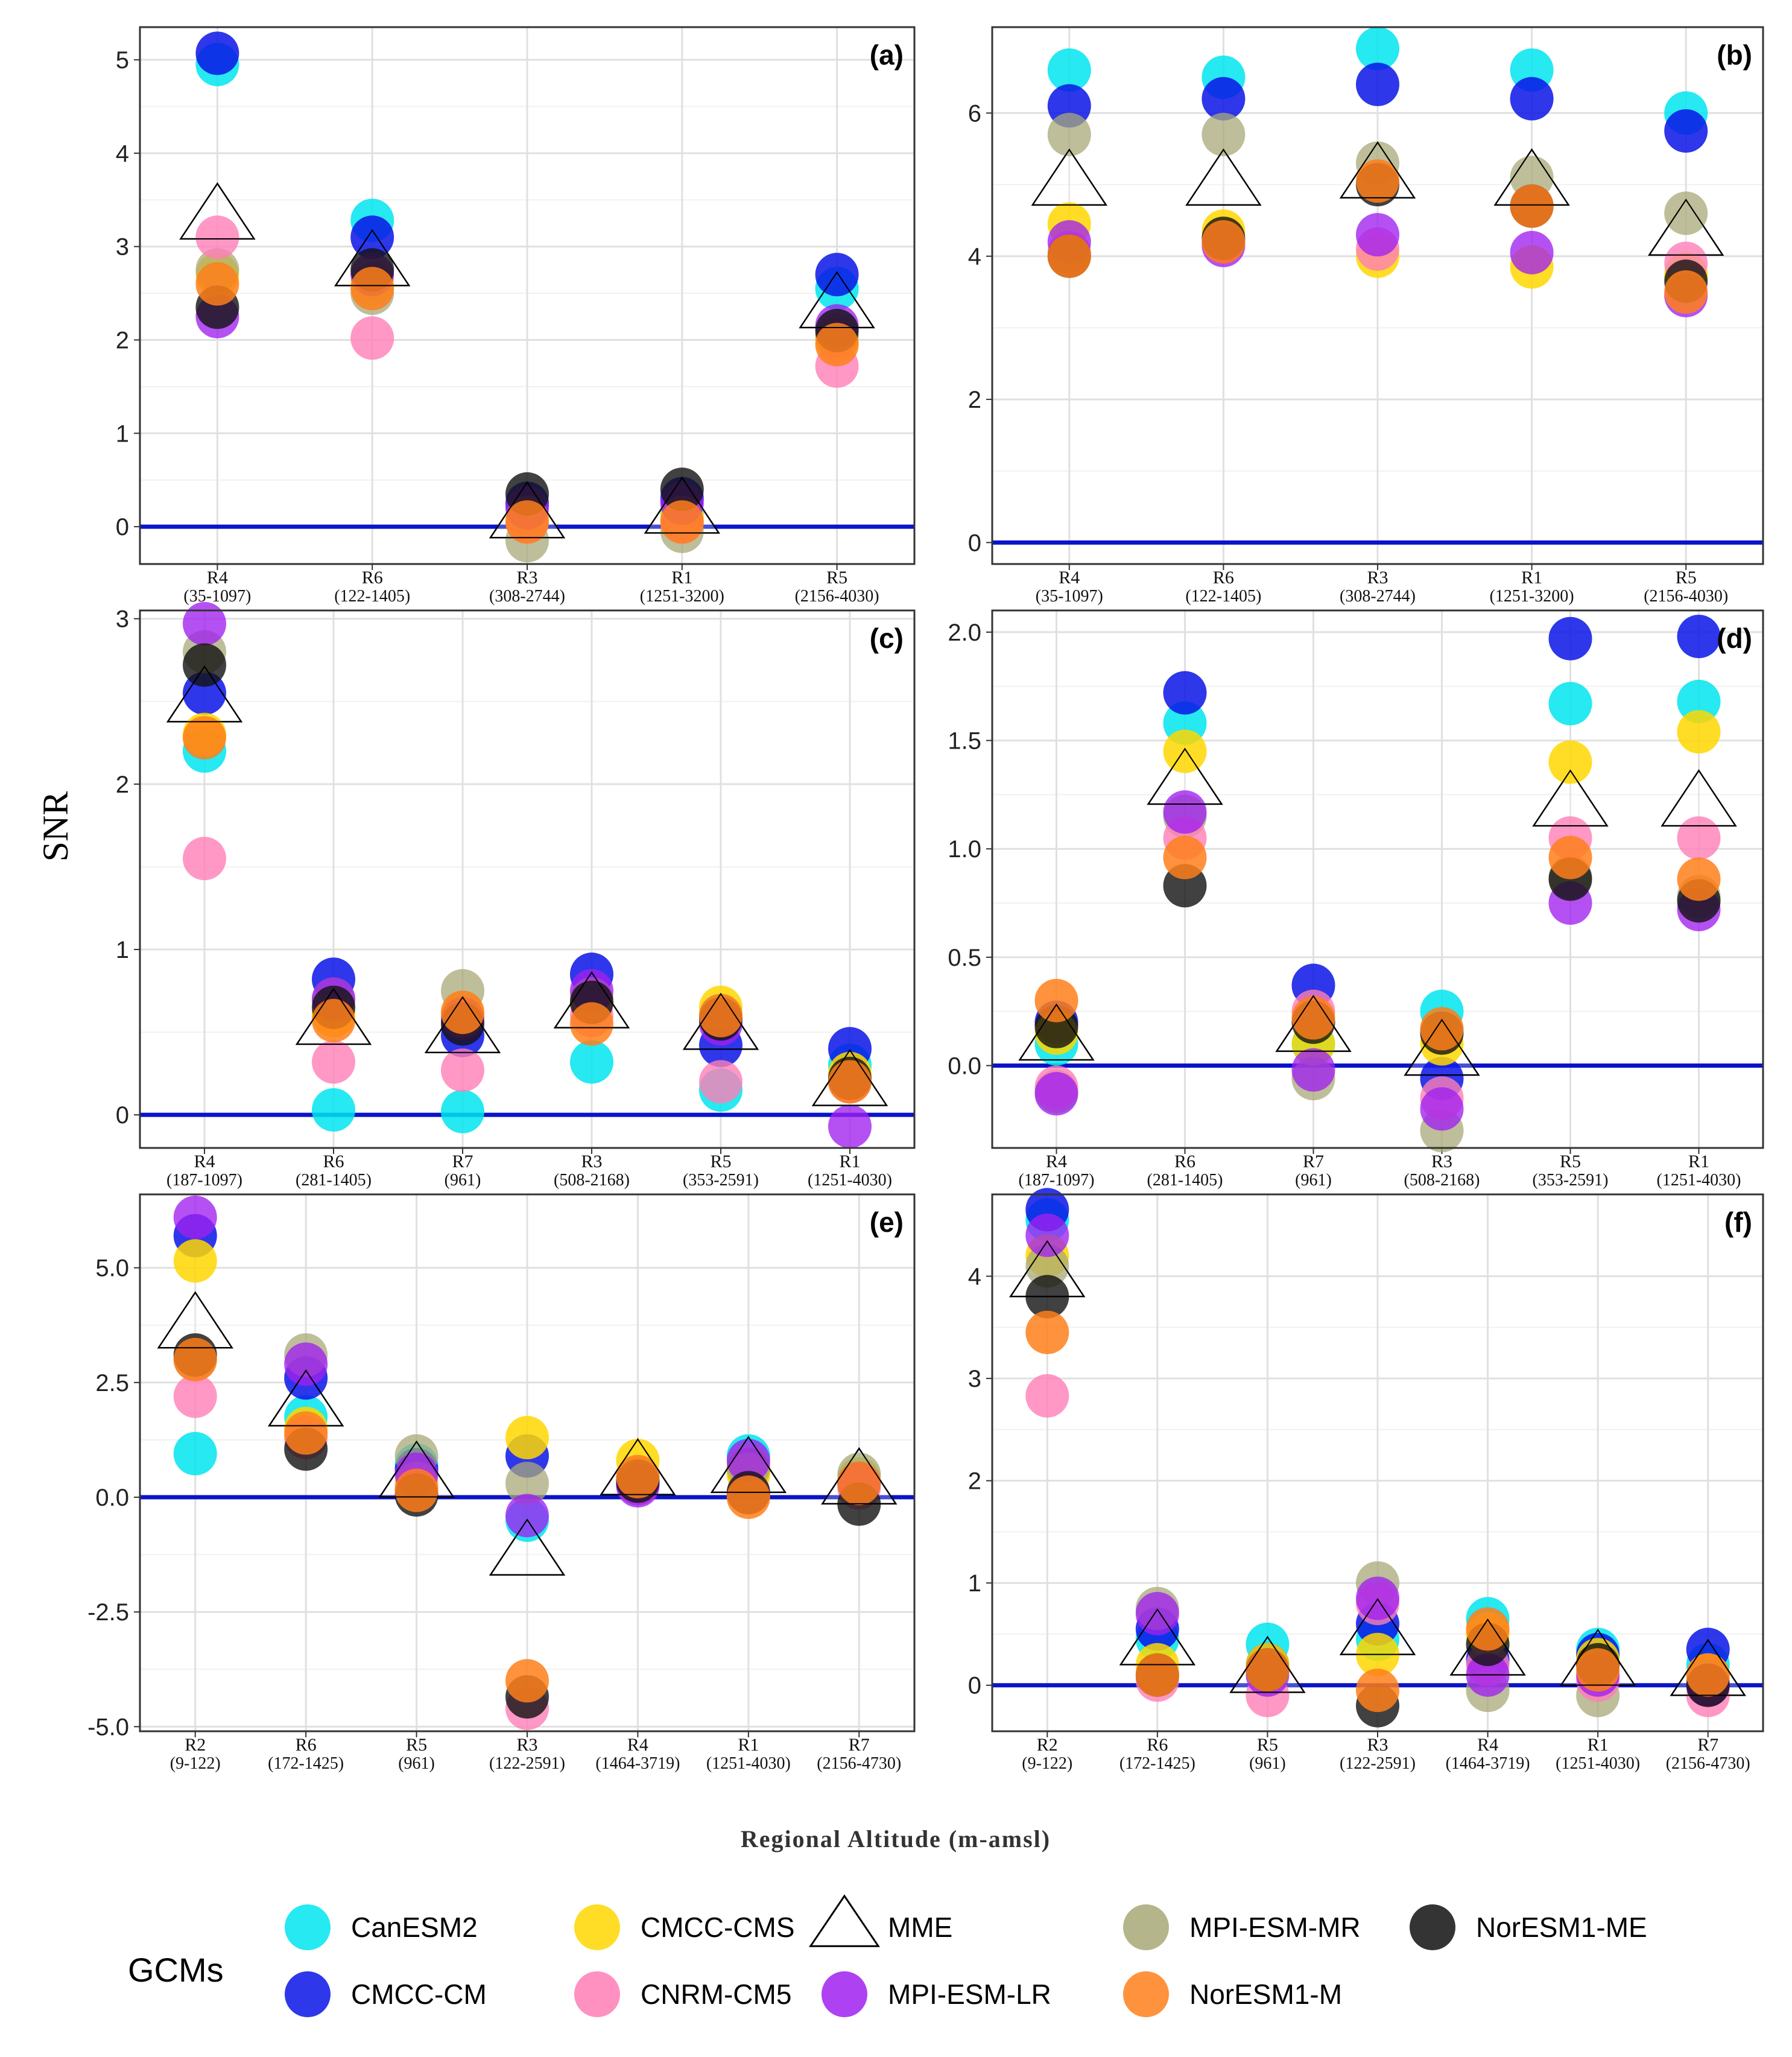  What do you see at coordinates (1057, 1180) in the screenshot?
I see `x-tick-label-range: (187-1097)` at bounding box center [1057, 1180].